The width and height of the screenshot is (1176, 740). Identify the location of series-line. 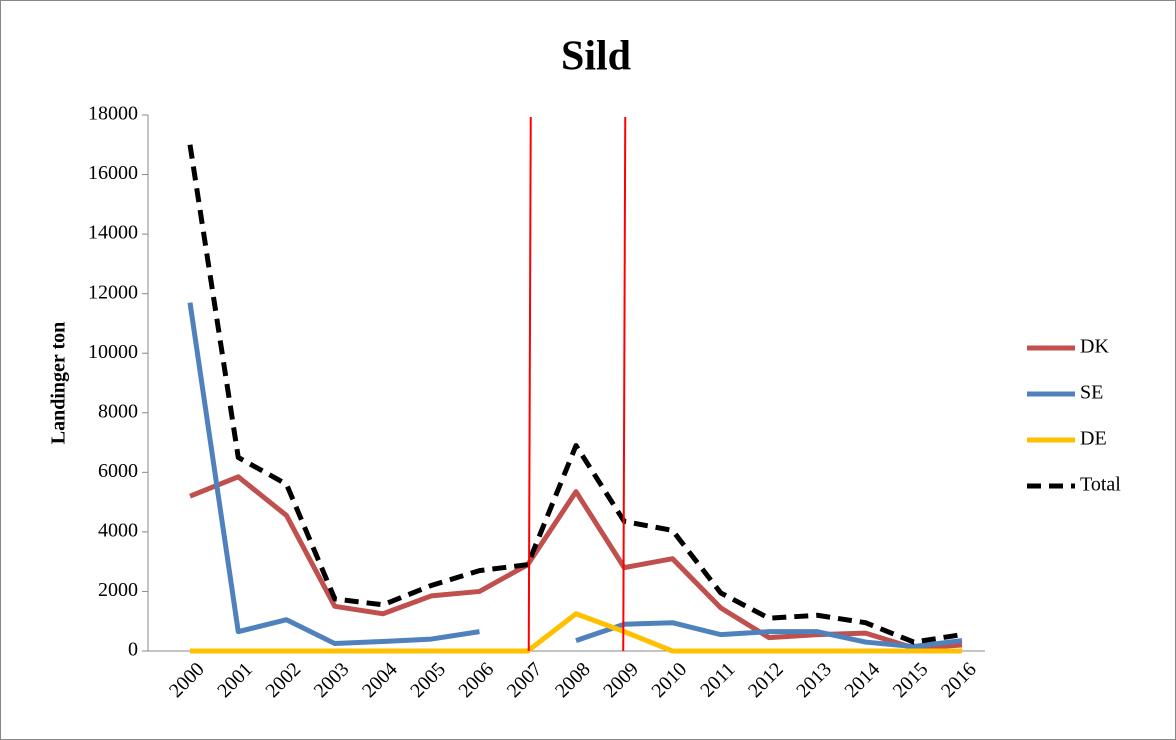
(576, 632).